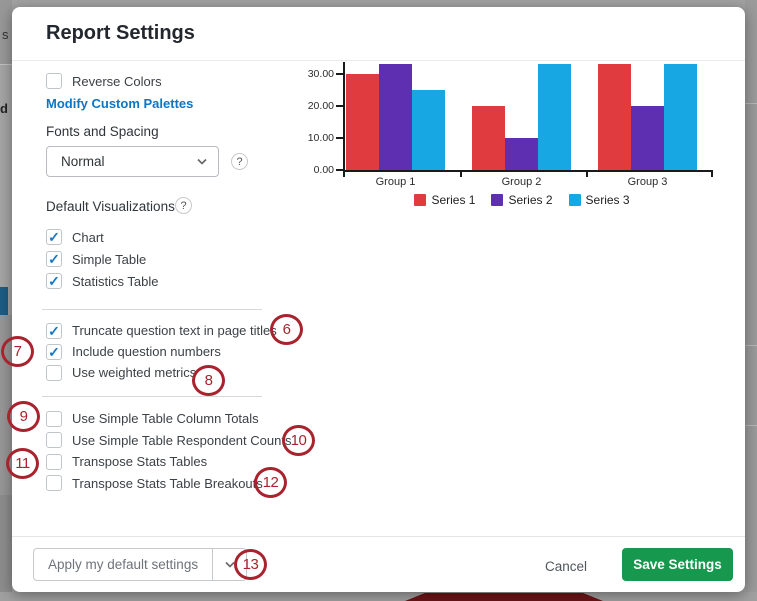  I want to click on select-value: Normal, so click(83, 161).